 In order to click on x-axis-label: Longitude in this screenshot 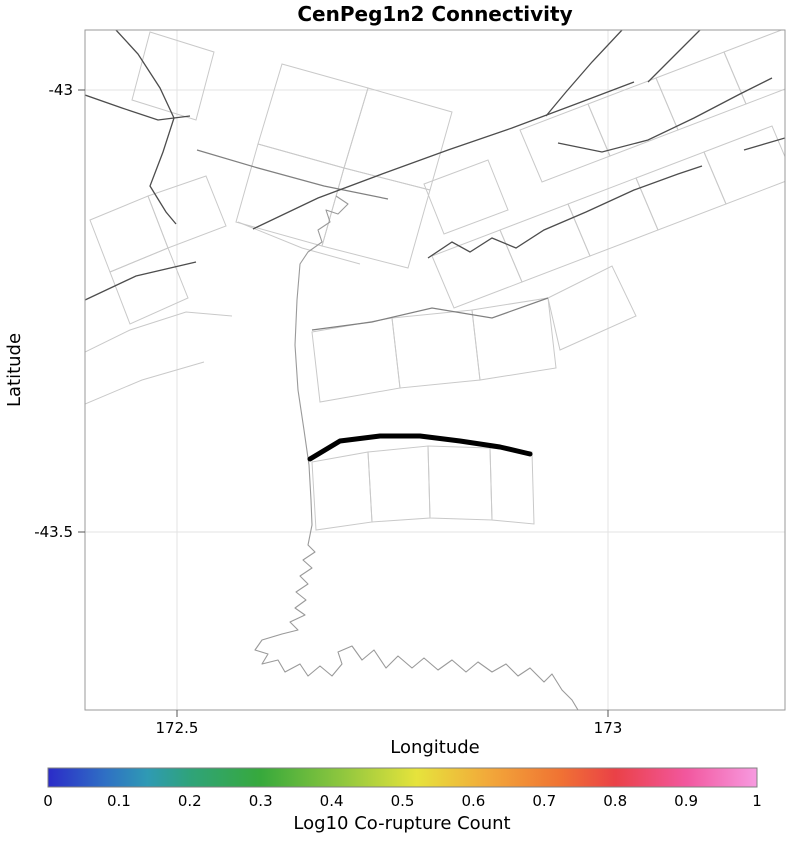, I will do `click(435, 747)`.